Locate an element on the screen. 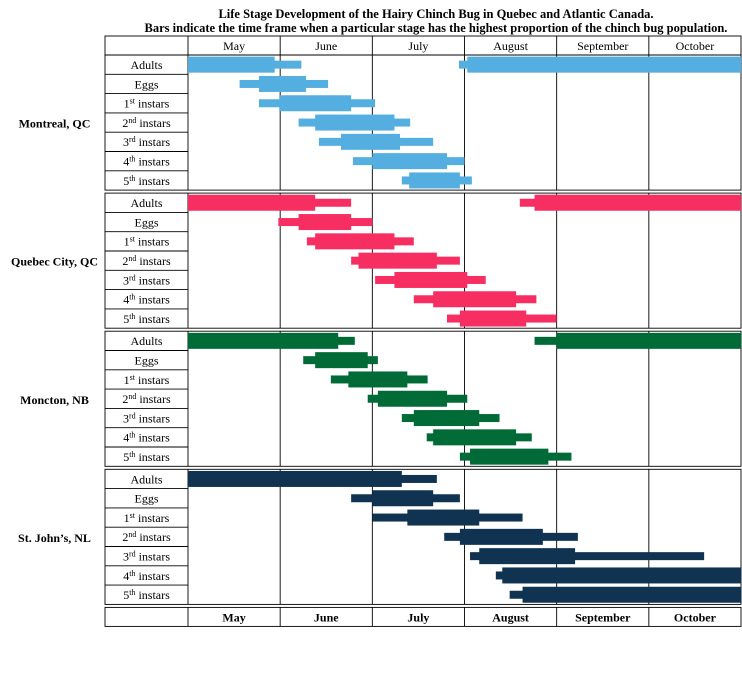  stage-label-montreal-qc-3: 2nd instars is located at coordinates (146, 123).